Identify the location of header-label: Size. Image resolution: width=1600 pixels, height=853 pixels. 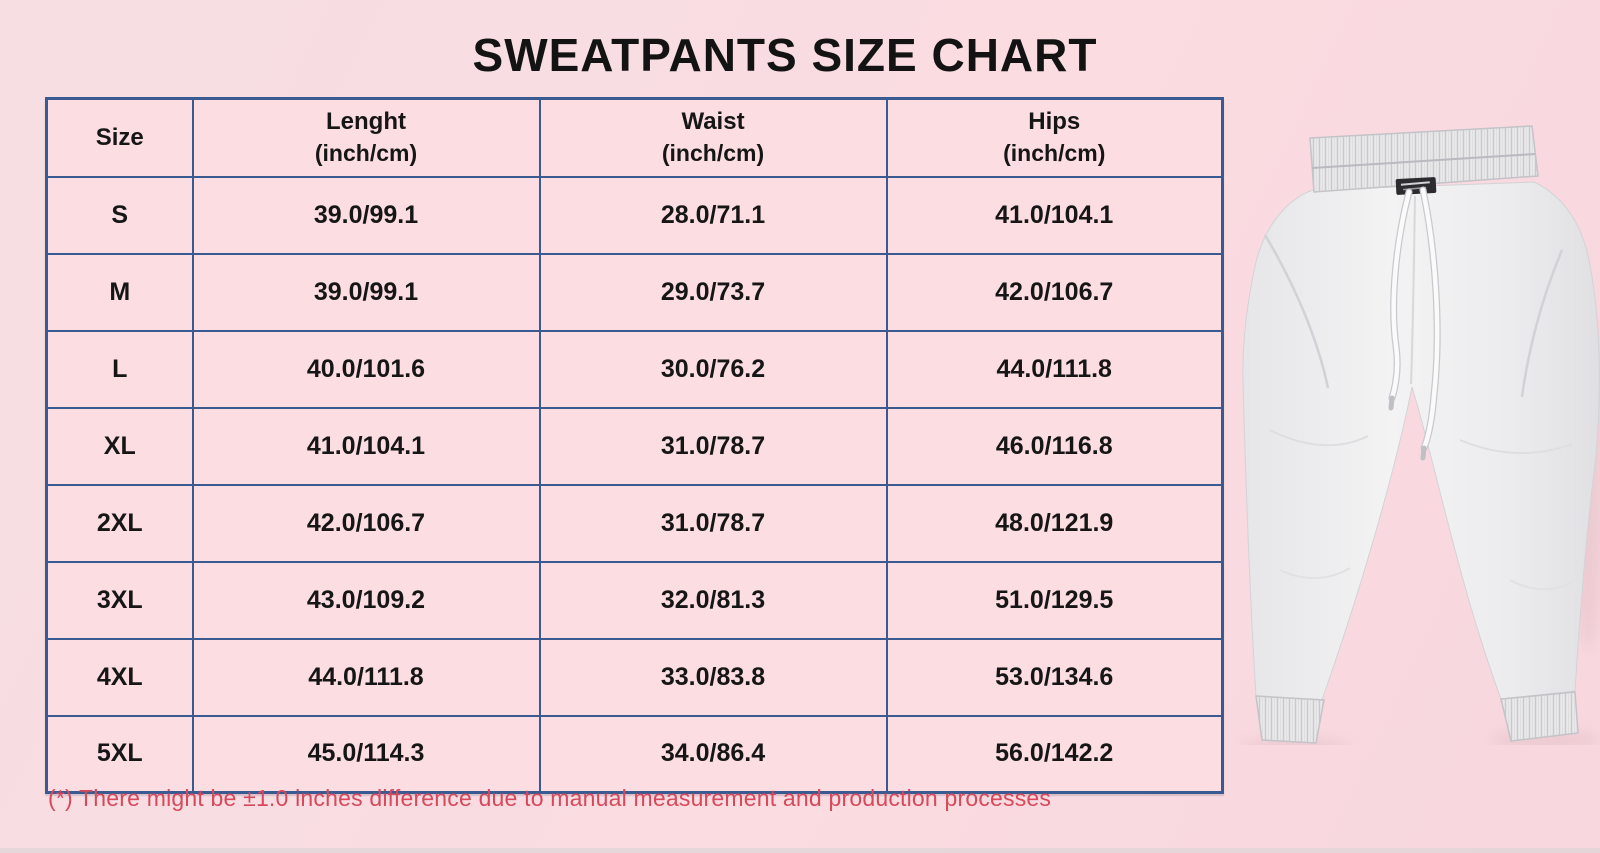
(119, 137).